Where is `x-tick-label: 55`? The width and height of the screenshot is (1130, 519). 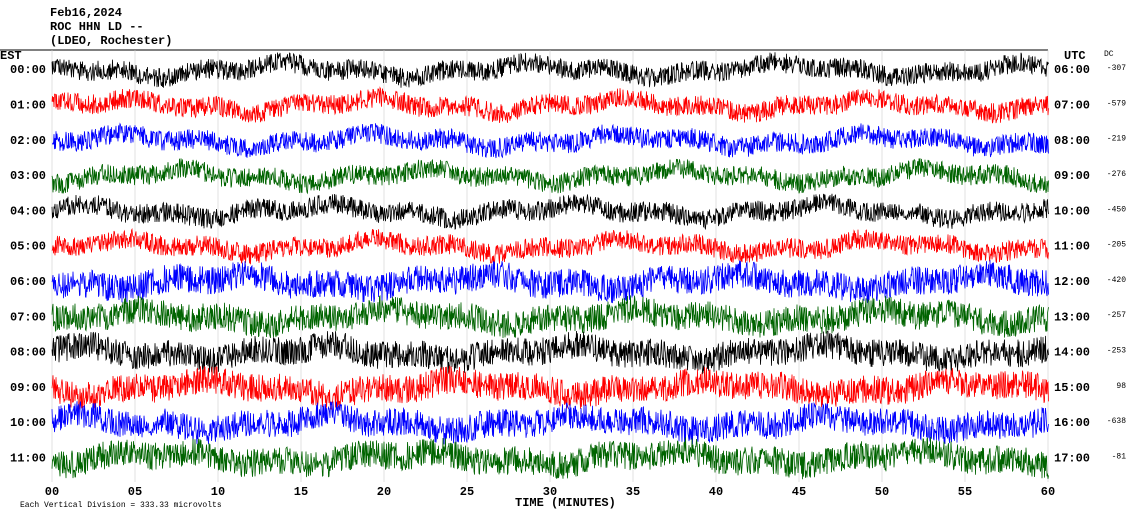 x-tick-label: 55 is located at coordinates (965, 492).